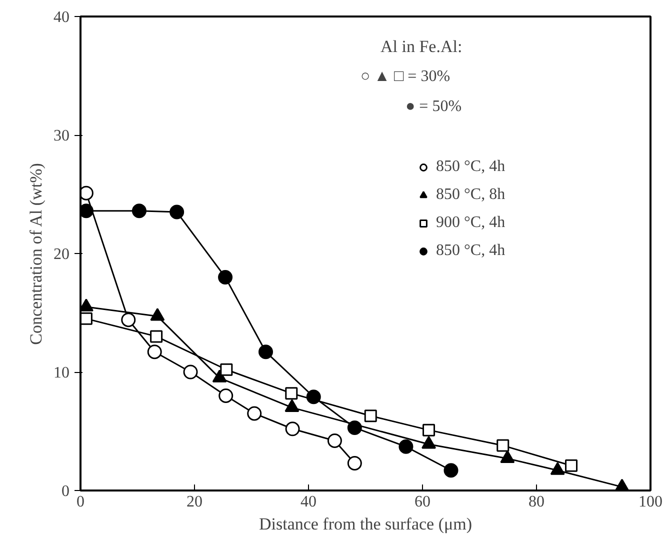  Describe the element at coordinates (650, 502) in the screenshot. I see `x-tick-label: 100` at that location.